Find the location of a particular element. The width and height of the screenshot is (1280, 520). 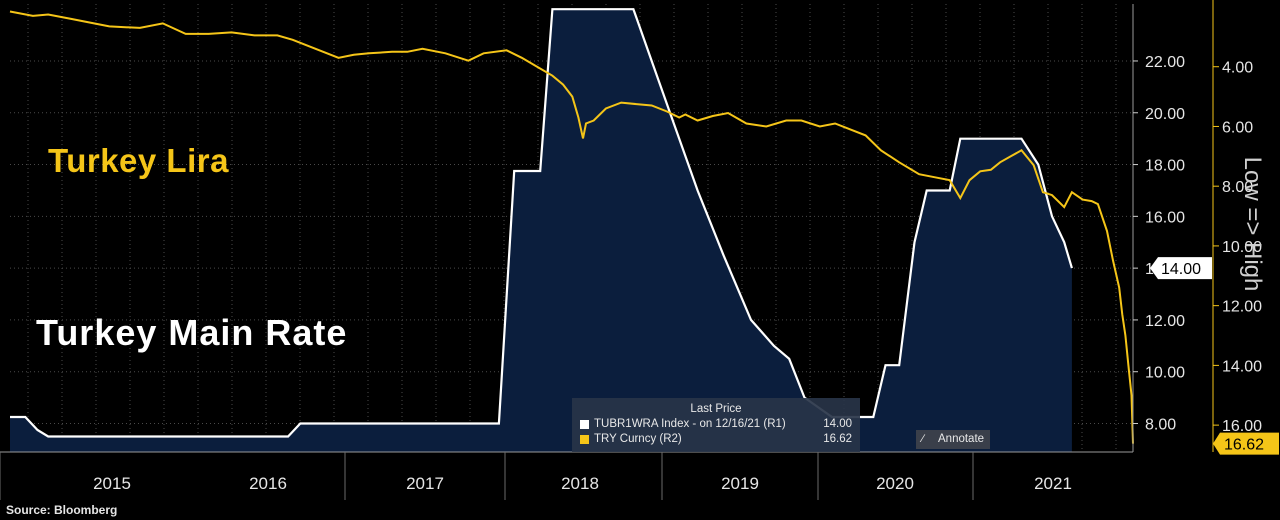

try-tick-label: 14.00 is located at coordinates (1242, 366).